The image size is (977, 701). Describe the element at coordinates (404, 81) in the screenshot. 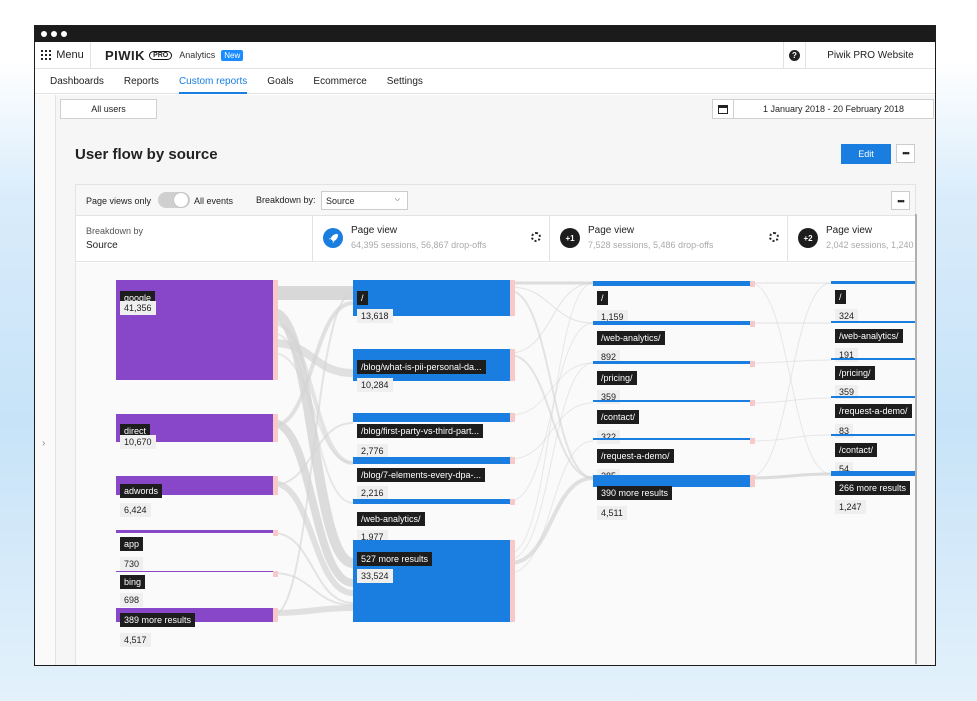

I see `nav-item-settings: Settings` at that location.